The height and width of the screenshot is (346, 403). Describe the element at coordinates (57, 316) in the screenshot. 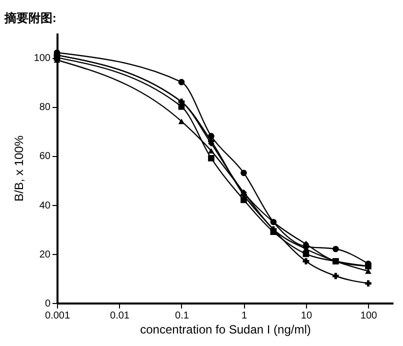

I see `x-tick-label: 0.001` at that location.